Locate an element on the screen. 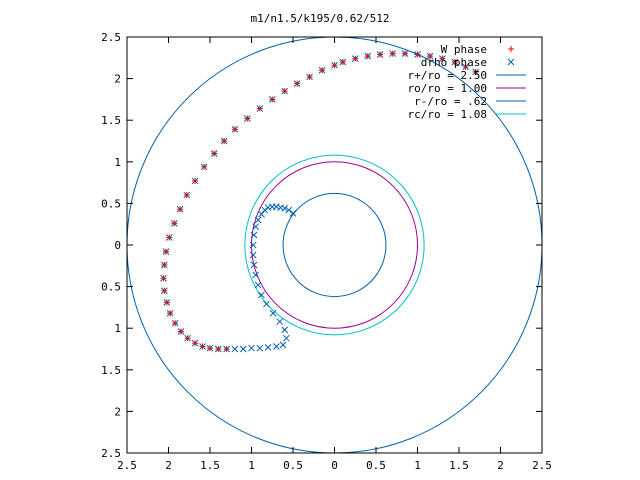  legend-label: drho phase is located at coordinates (454, 62).